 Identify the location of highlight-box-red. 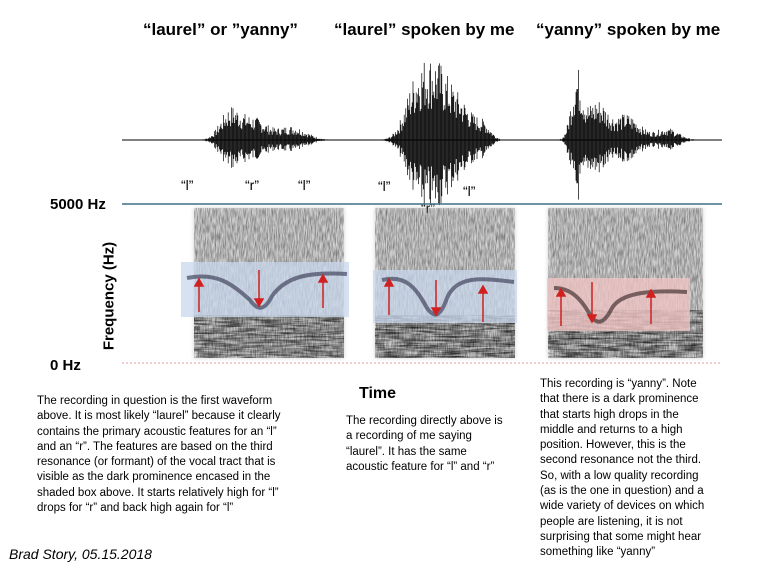
(618, 304).